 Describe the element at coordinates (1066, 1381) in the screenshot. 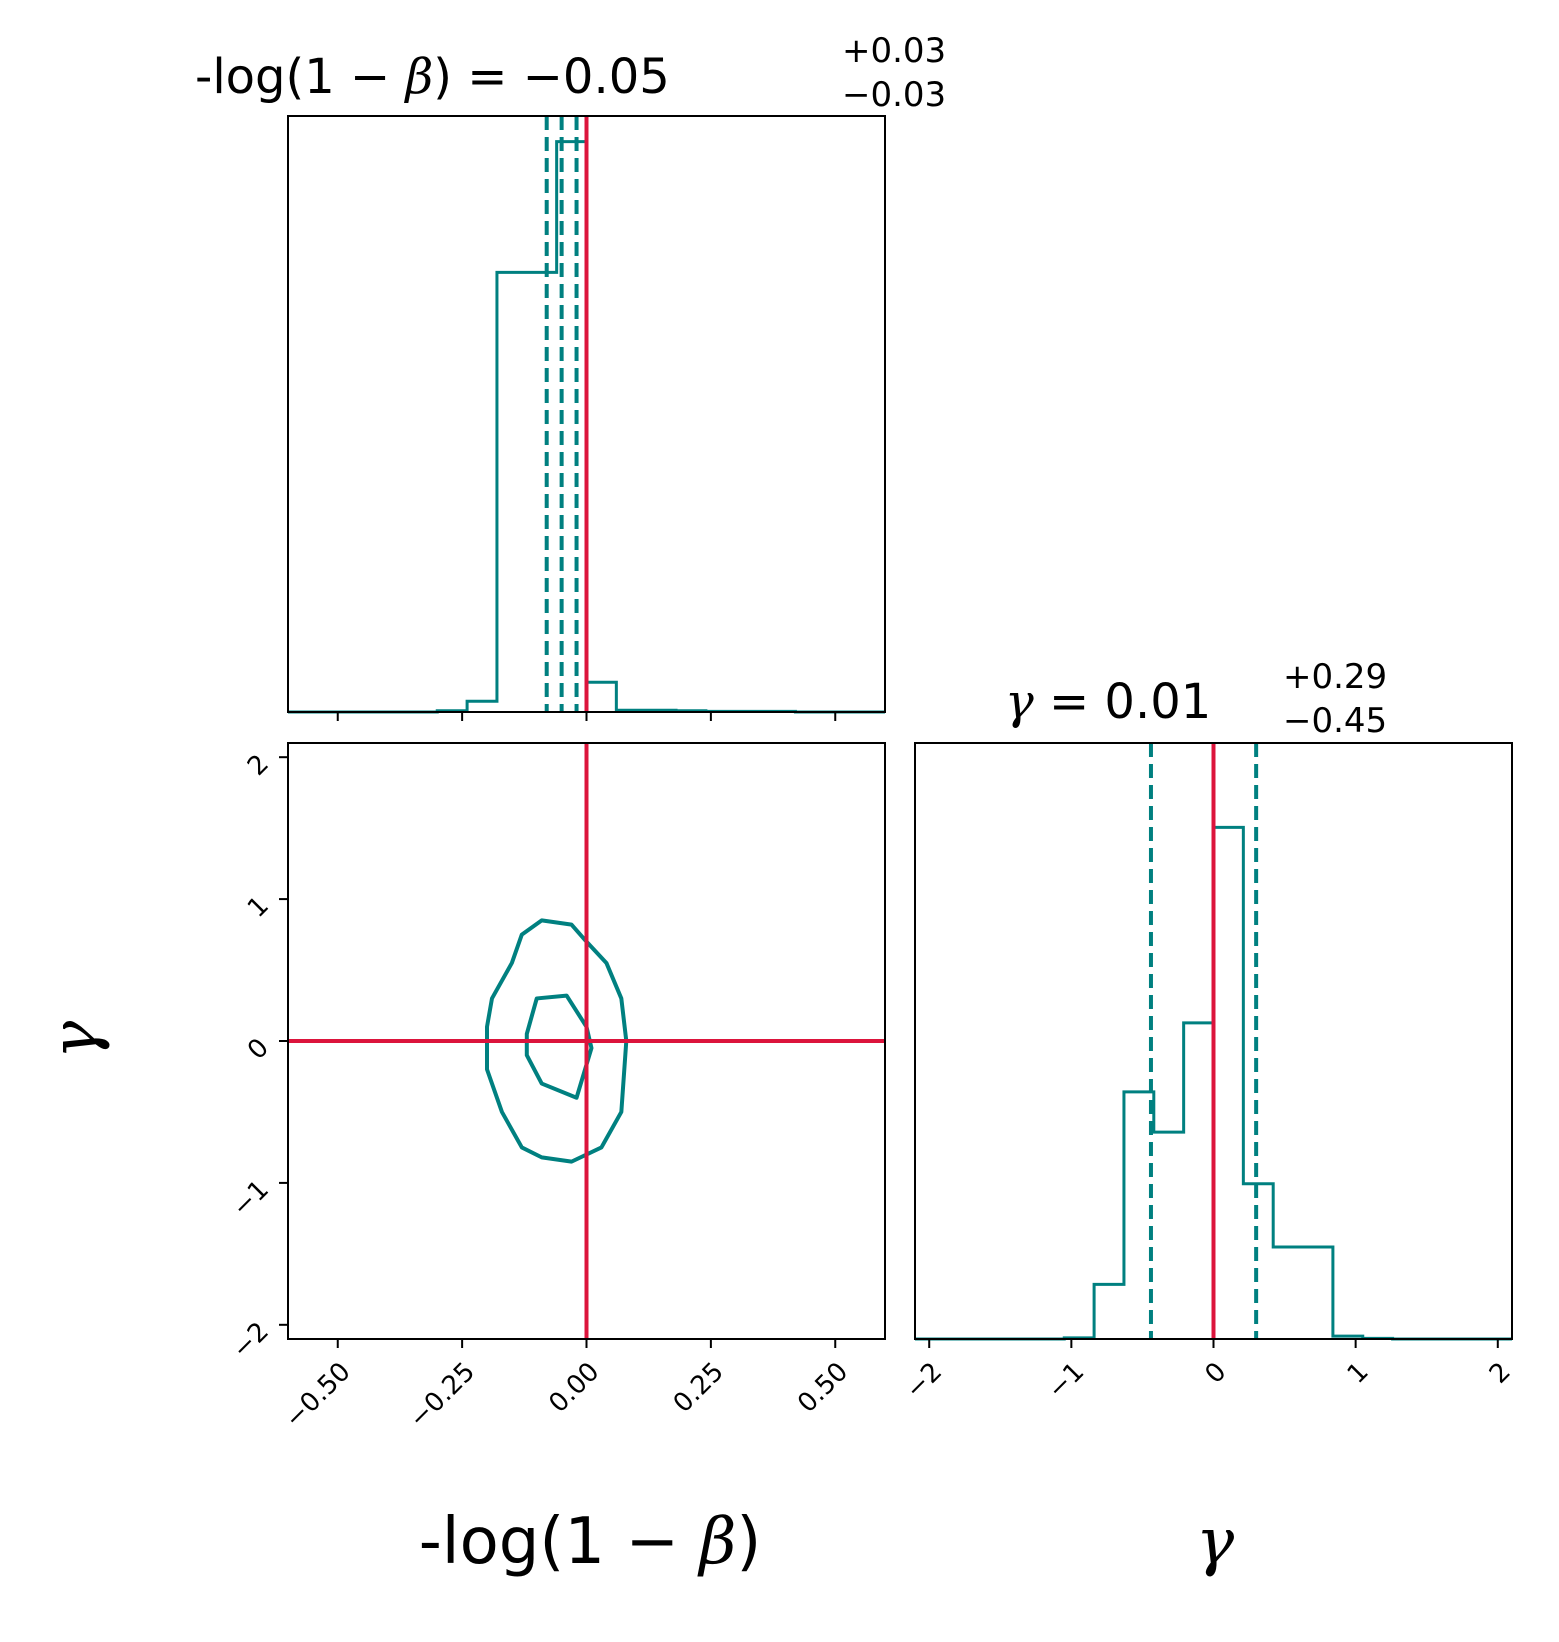

I see `gamma-xtick-label: −1` at that location.